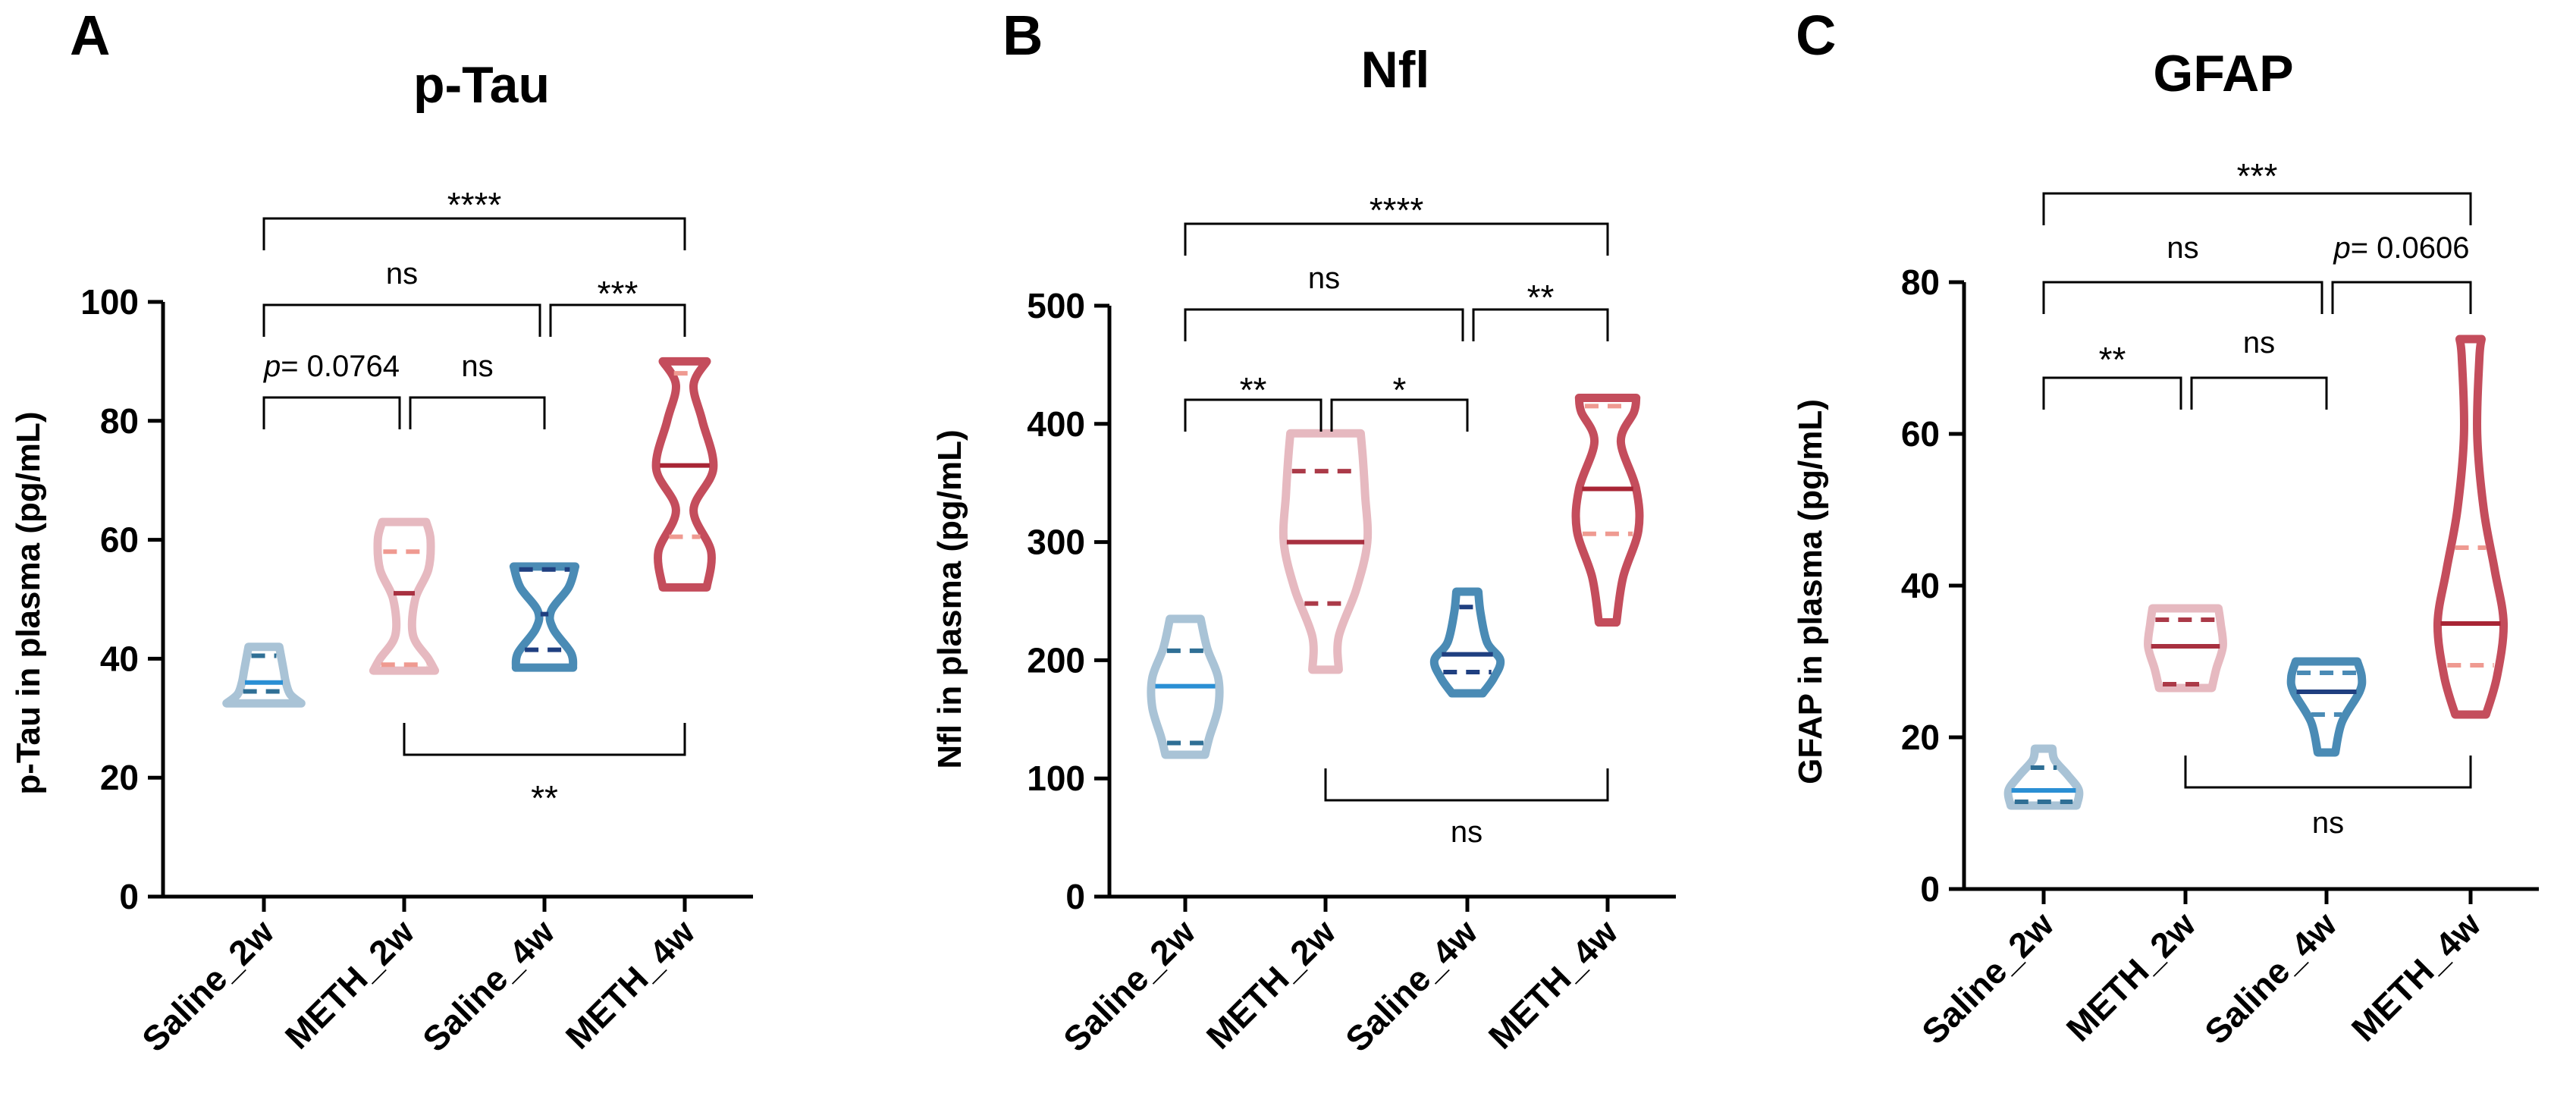 The height and width of the screenshot is (1109, 2576). I want to click on y-axis-label: Nfl in plasma (pg/mL), so click(949, 598).